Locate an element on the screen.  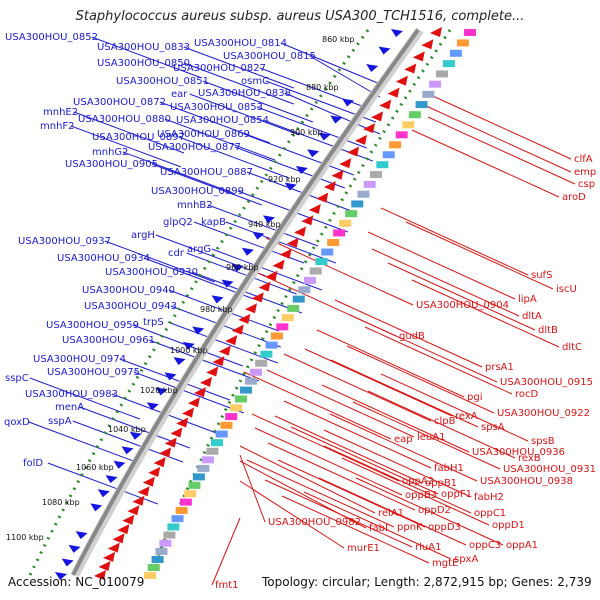
forward-gene-label: USA300HOU_0869 is located at coordinates (203, 134).